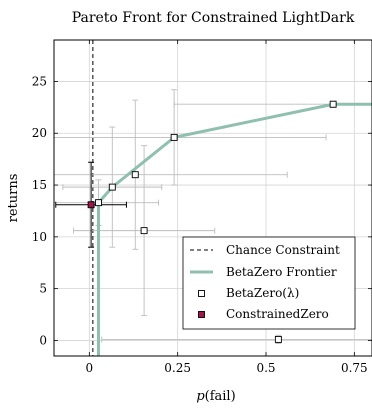 This screenshot has height=409, width=372. Describe the element at coordinates (177, 368) in the screenshot. I see `x-tick-label: 0.25` at that location.